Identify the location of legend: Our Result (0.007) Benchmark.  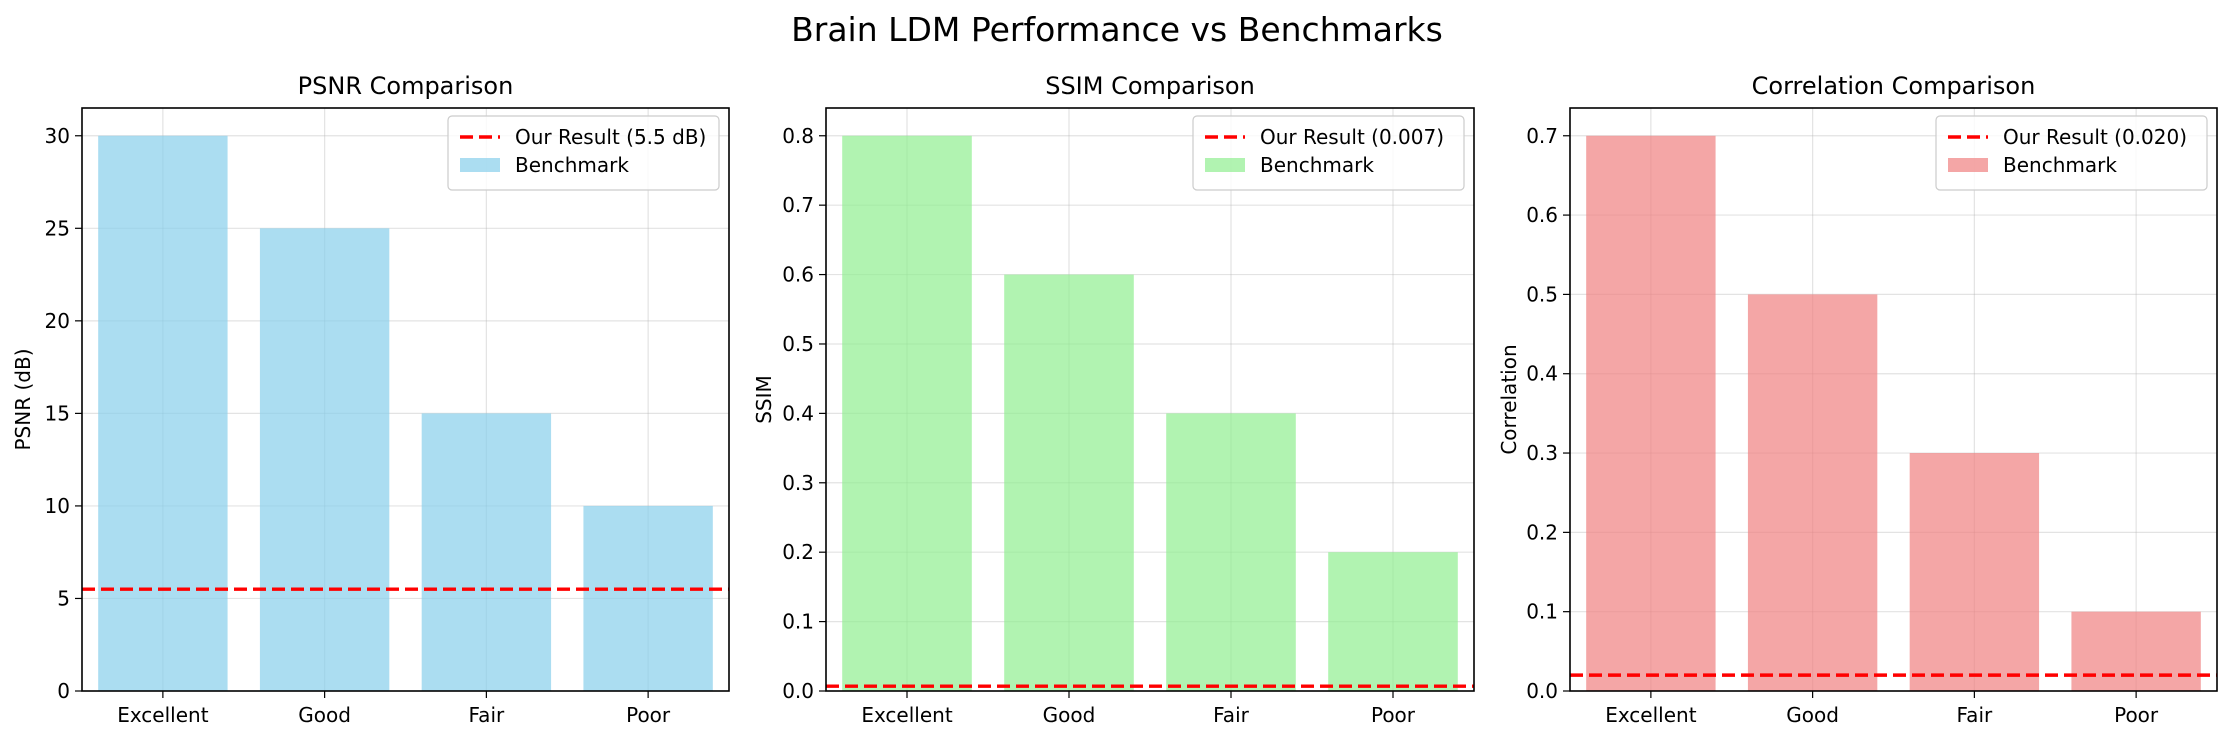
(1328, 153).